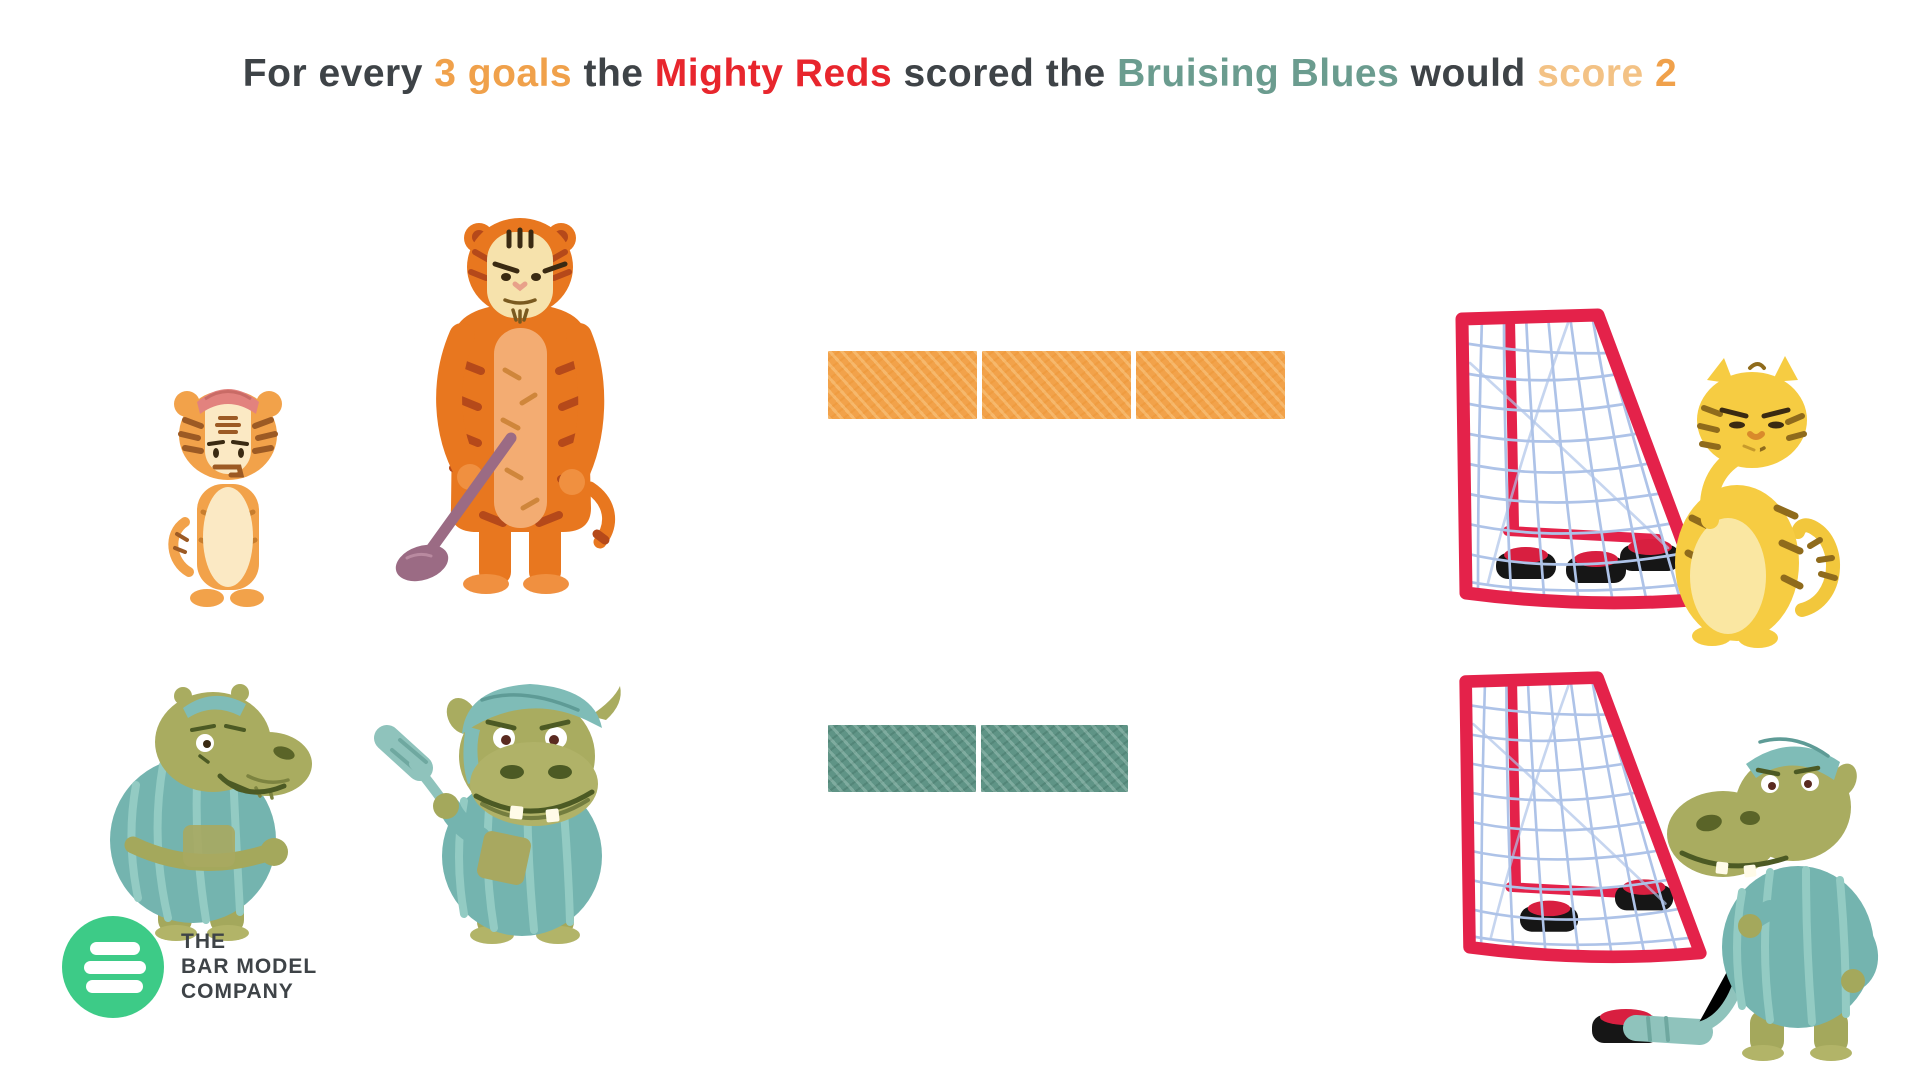 The height and width of the screenshot is (1080, 1920). What do you see at coordinates (1757, 502) in the screenshot?
I see `yellow-cat-icon` at bounding box center [1757, 502].